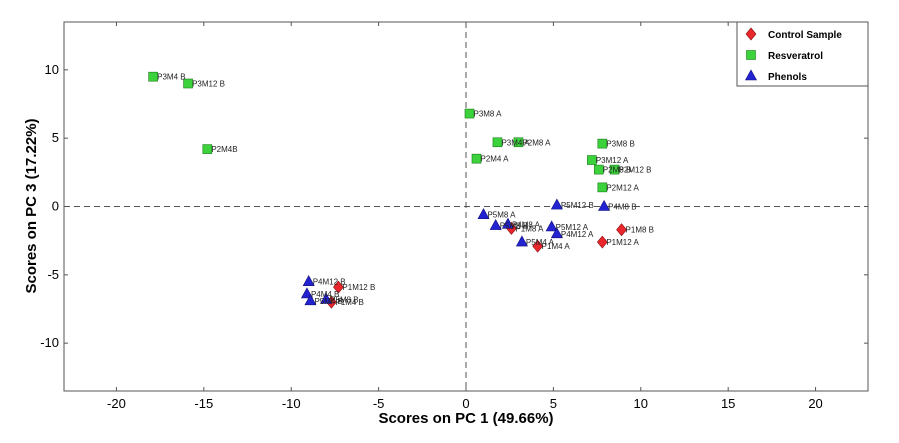  Describe the element at coordinates (52, 69) in the screenshot. I see `y-tick-label: 10` at that location.